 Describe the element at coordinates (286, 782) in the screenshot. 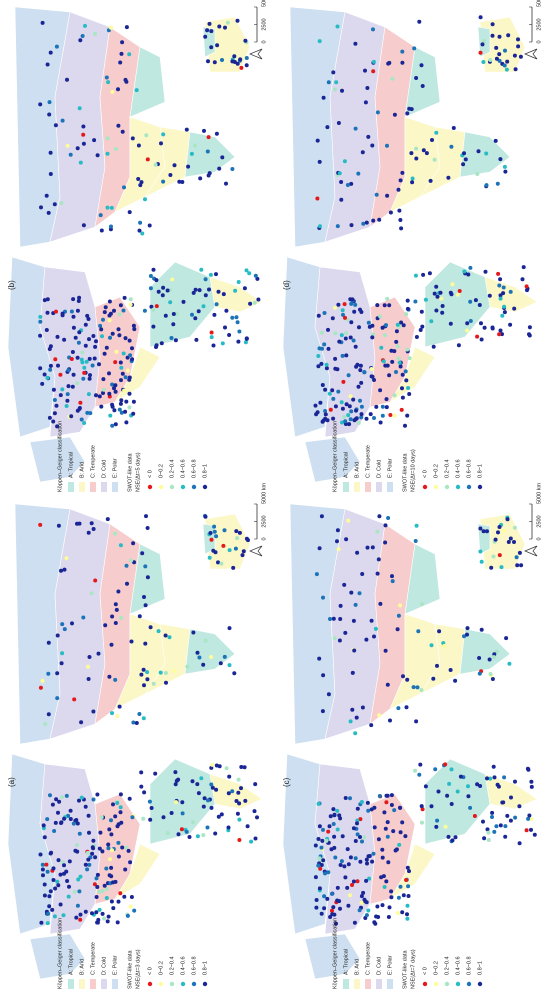

I see `panel-label: (c)` at that location.